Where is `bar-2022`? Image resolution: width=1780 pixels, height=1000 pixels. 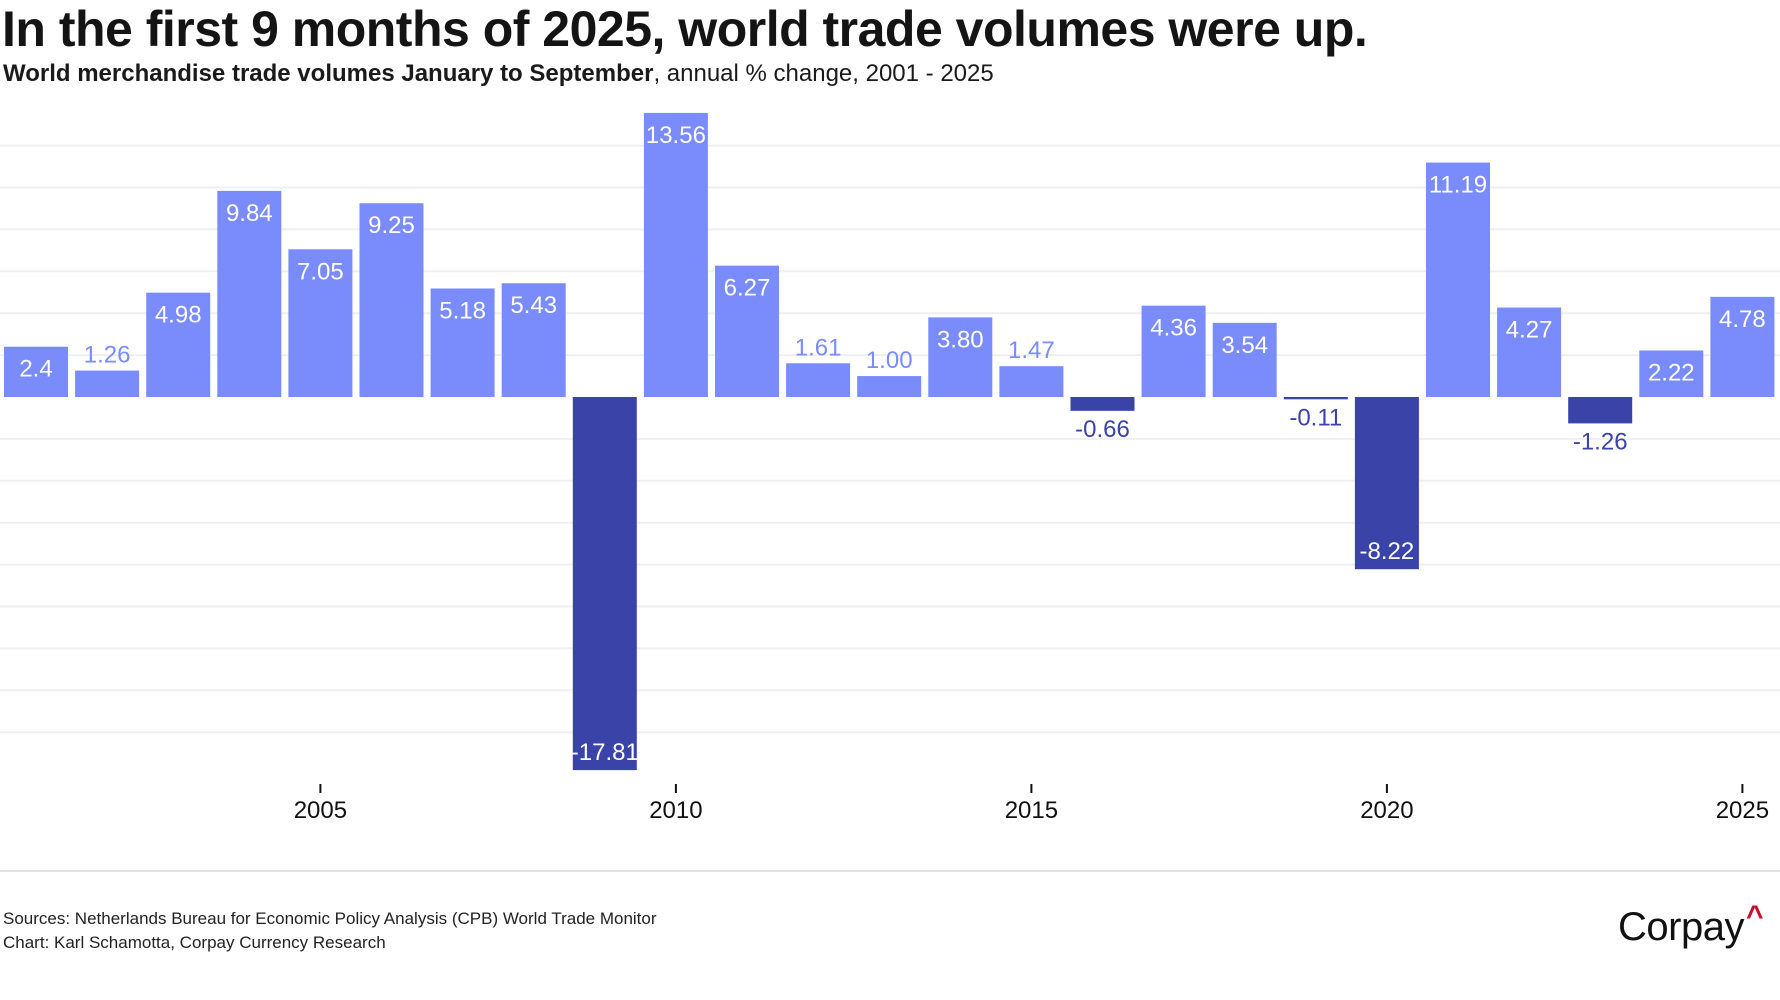 bar-2022 is located at coordinates (1529, 352).